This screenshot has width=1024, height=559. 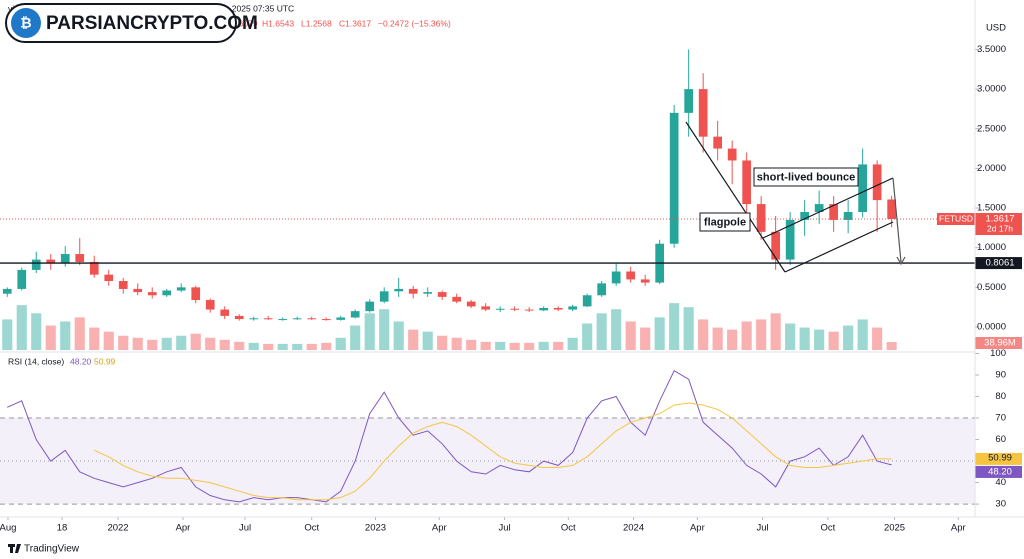 I want to click on y-tick-label: 60, so click(x=1000, y=439).